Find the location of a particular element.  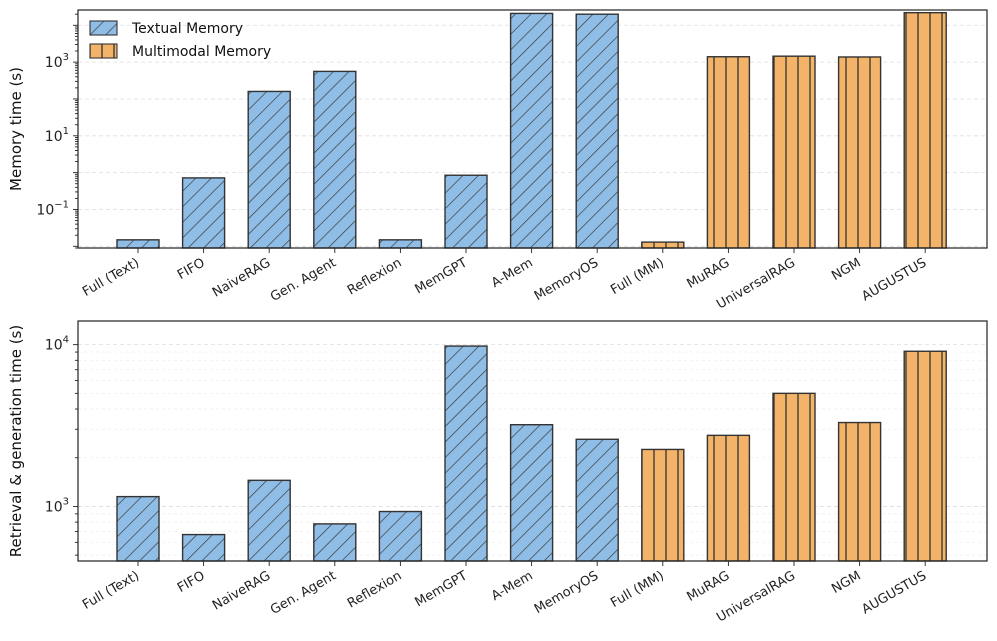

y-axis-label: Memory time (s) is located at coordinates (16, 129).